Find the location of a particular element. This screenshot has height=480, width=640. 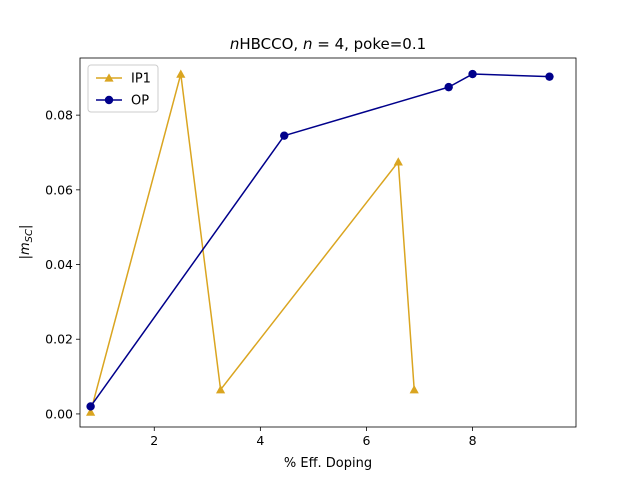

x-tick-label: 8 is located at coordinates (473, 440).